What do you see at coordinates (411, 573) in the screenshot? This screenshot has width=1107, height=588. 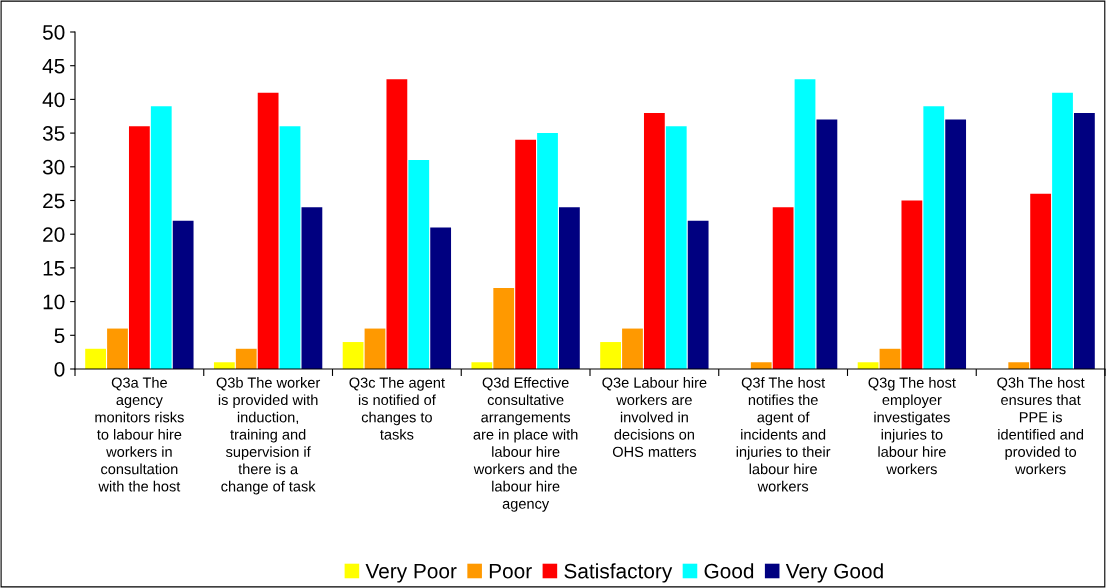 I see `legend-label: Very Poor` at bounding box center [411, 573].